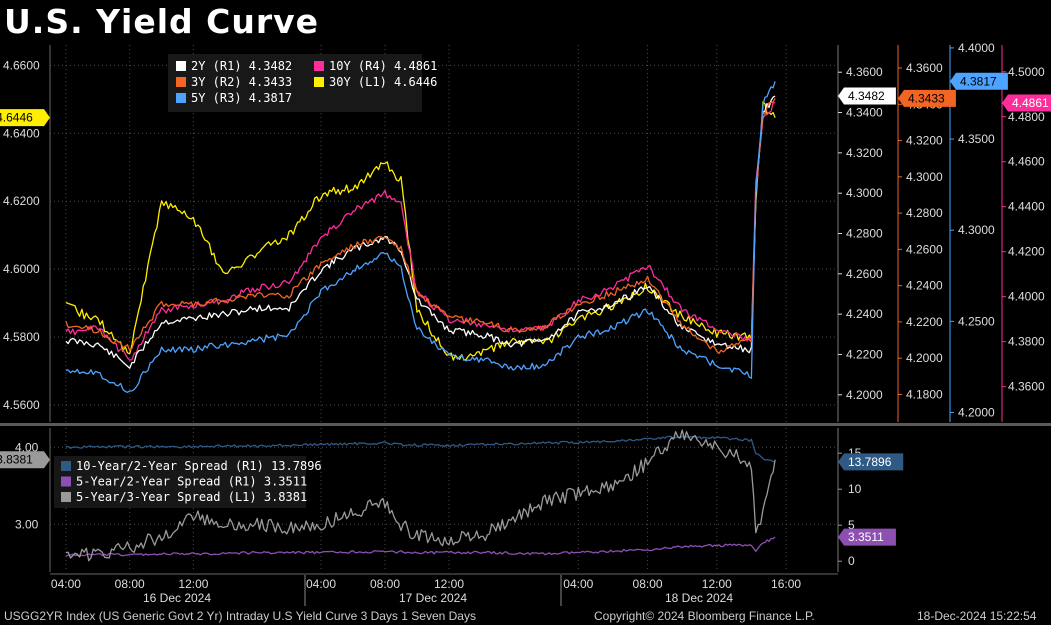  I want to click on last-tag-r1-text: 4.3482, so click(866, 96).